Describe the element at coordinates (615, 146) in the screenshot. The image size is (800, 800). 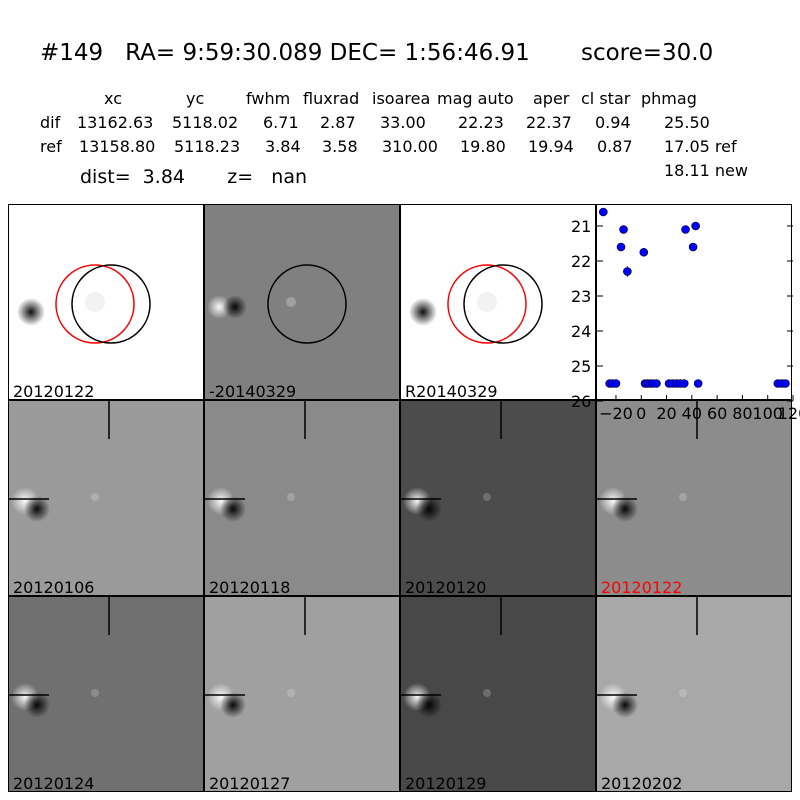
I see `table-cell: 0.87` at that location.